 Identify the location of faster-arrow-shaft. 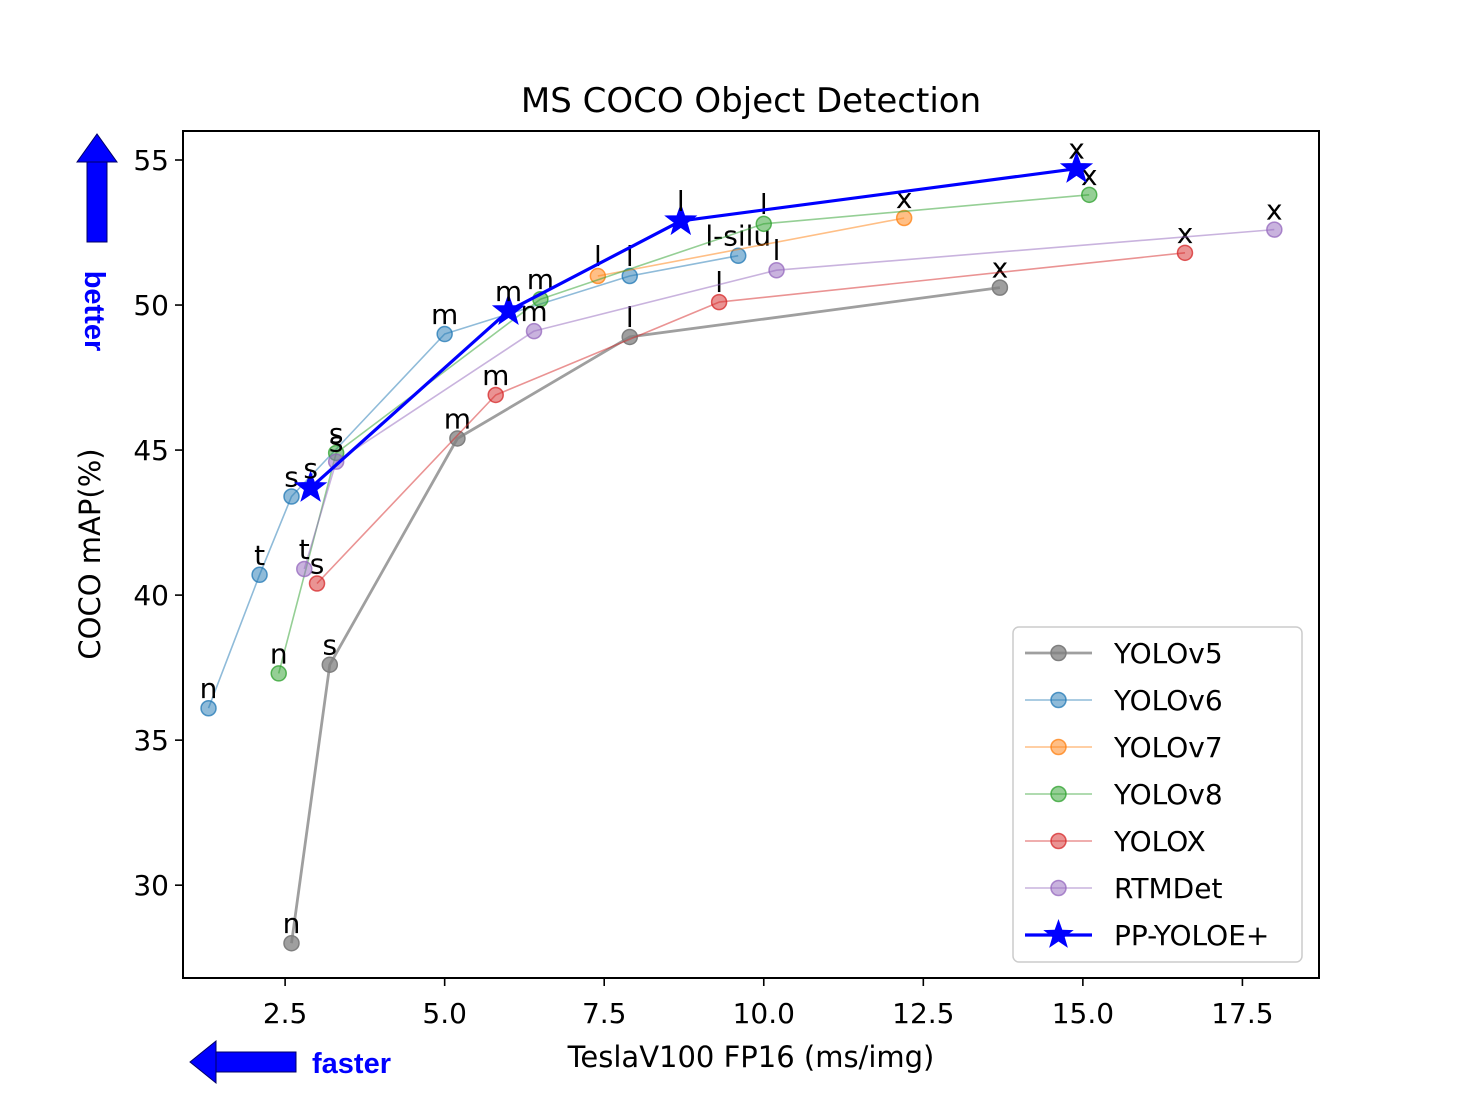
(255, 1062).